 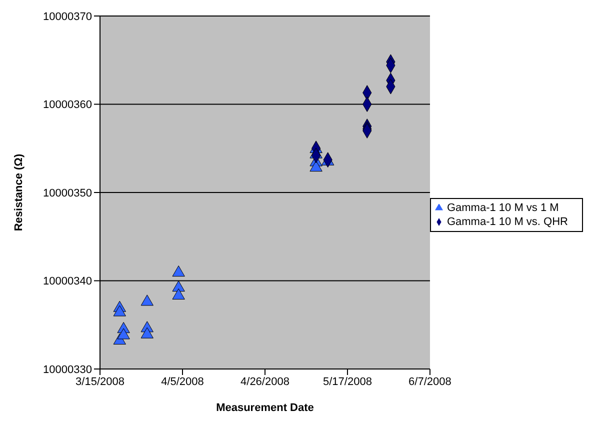 I want to click on y-axis-title: Resistance (Ω), so click(x=18, y=193).